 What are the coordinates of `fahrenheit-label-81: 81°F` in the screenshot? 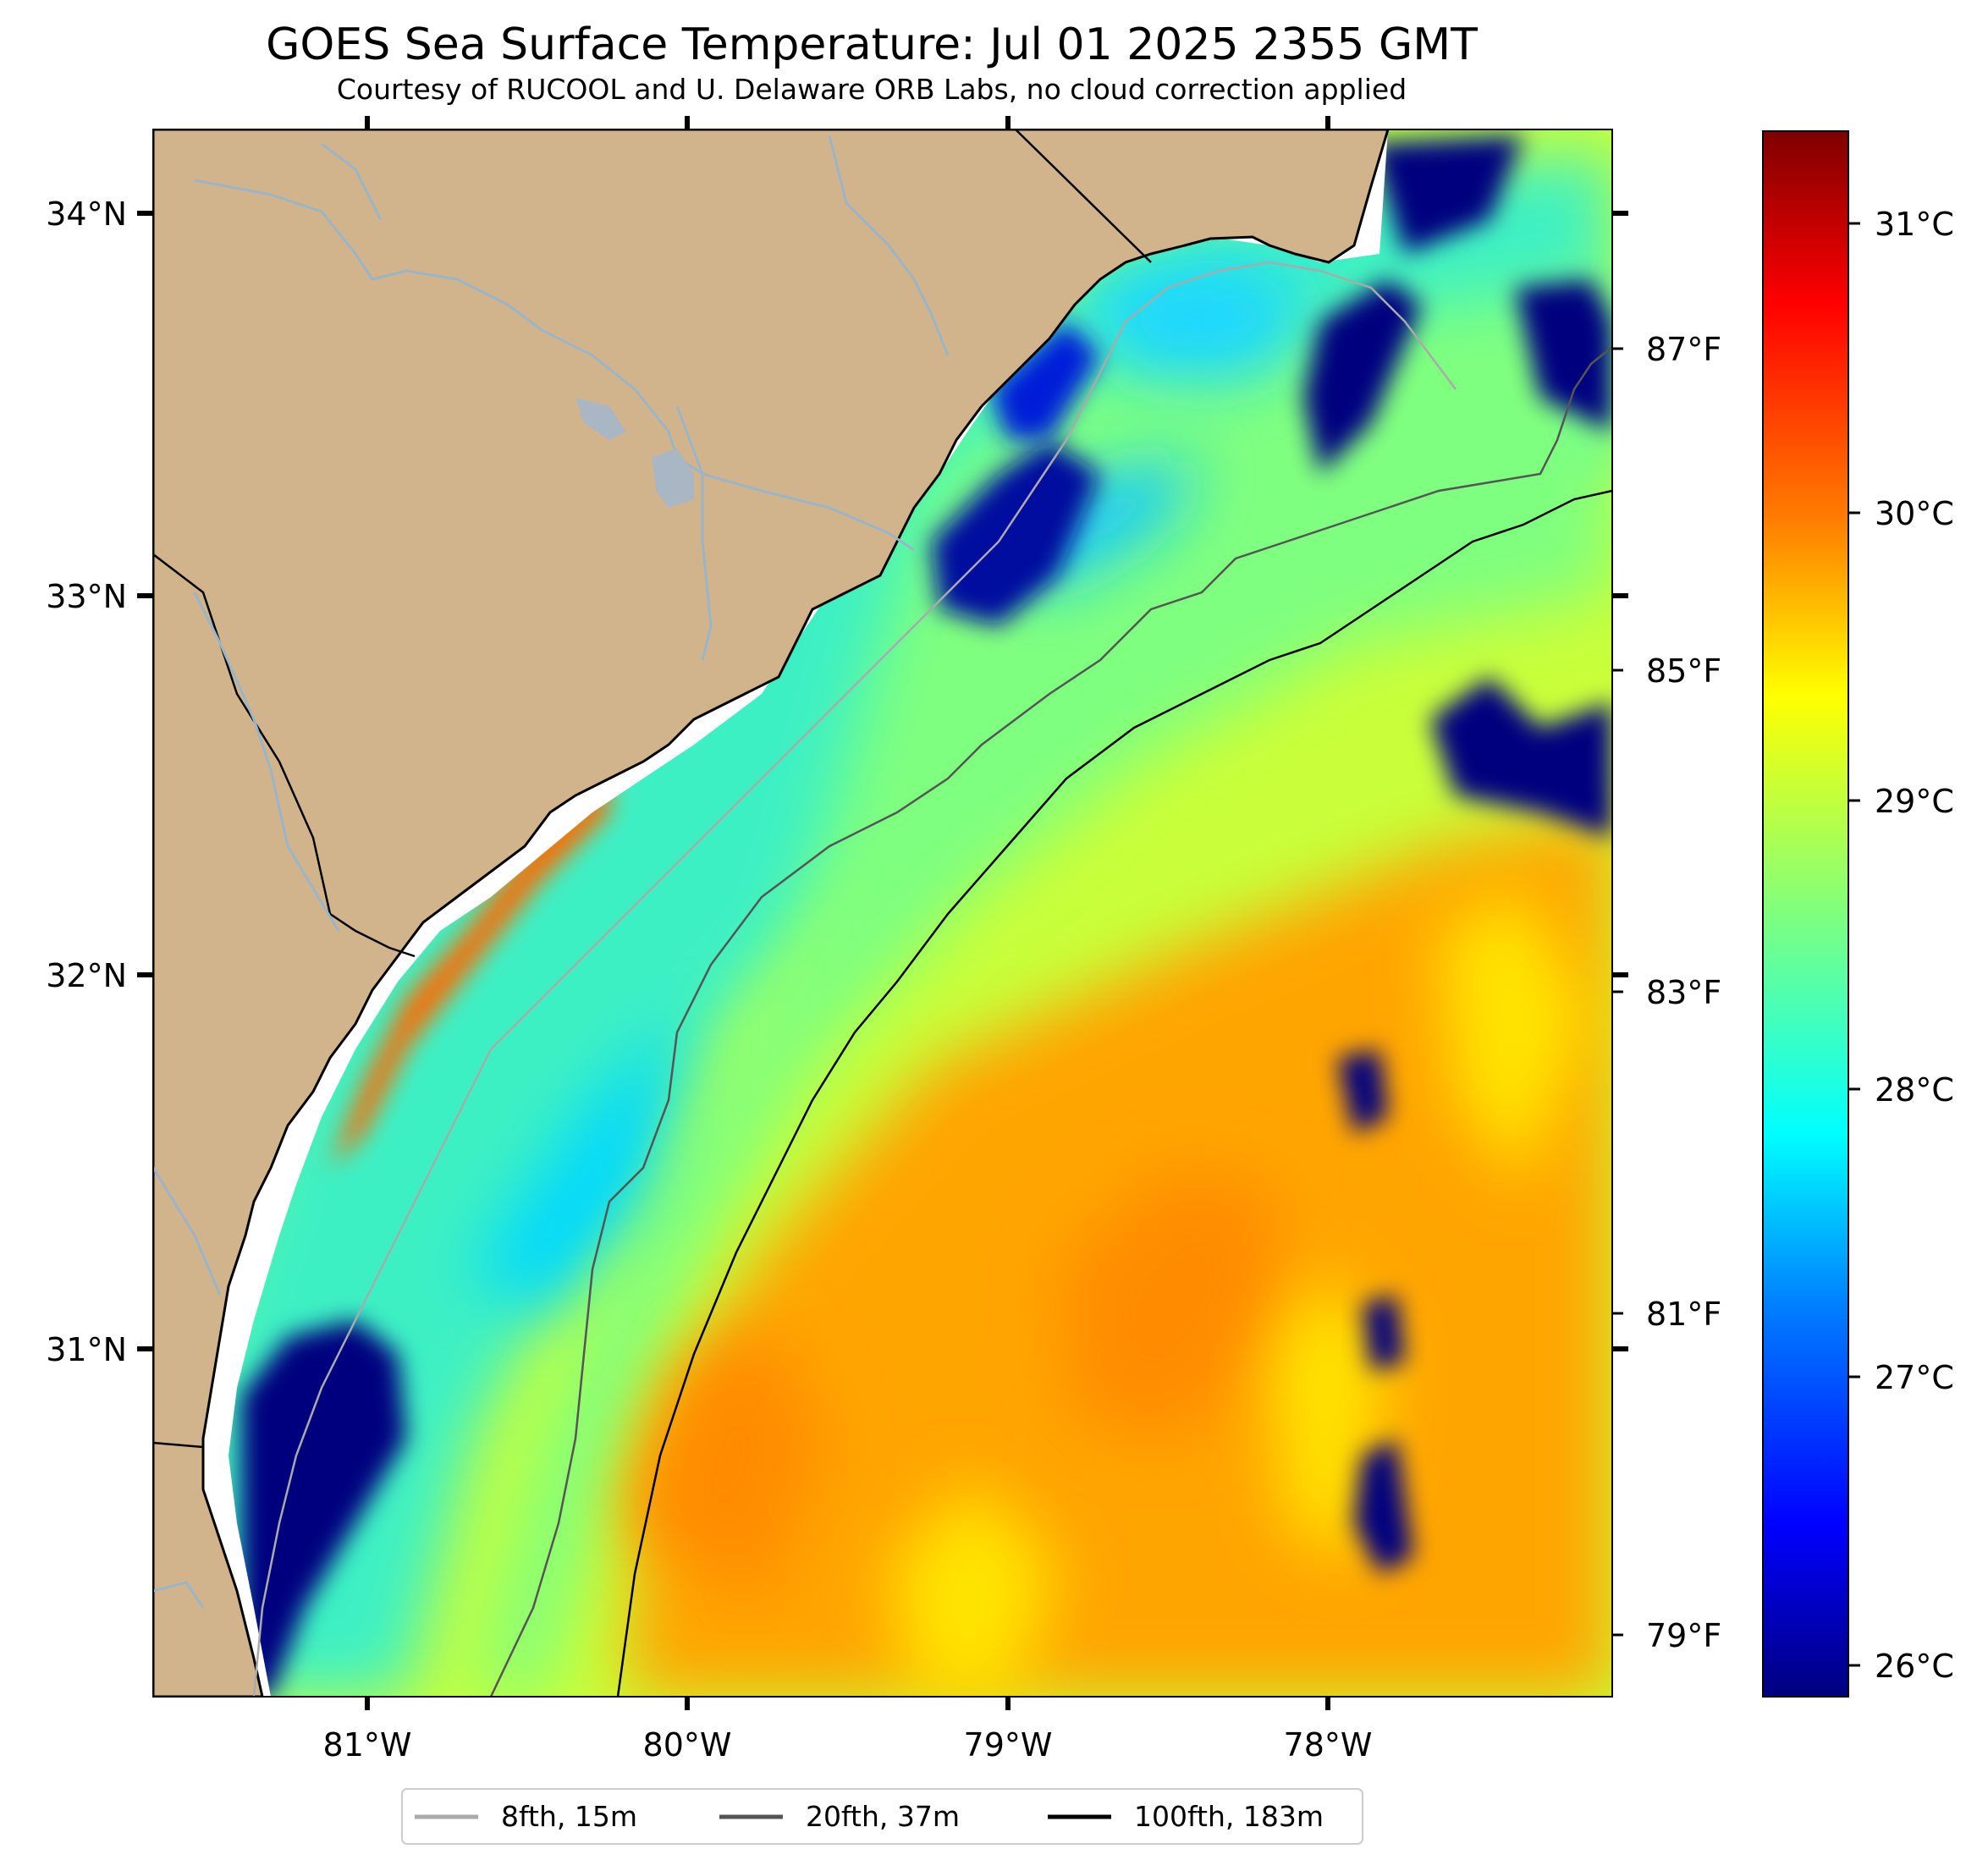 It's located at (1683, 1315).